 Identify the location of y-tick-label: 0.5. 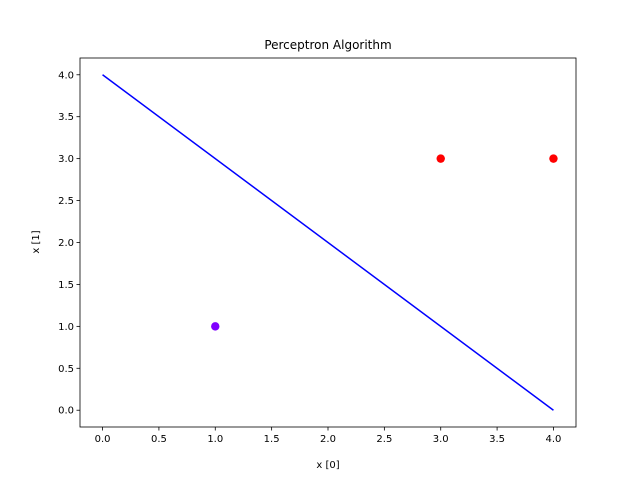
(66, 369).